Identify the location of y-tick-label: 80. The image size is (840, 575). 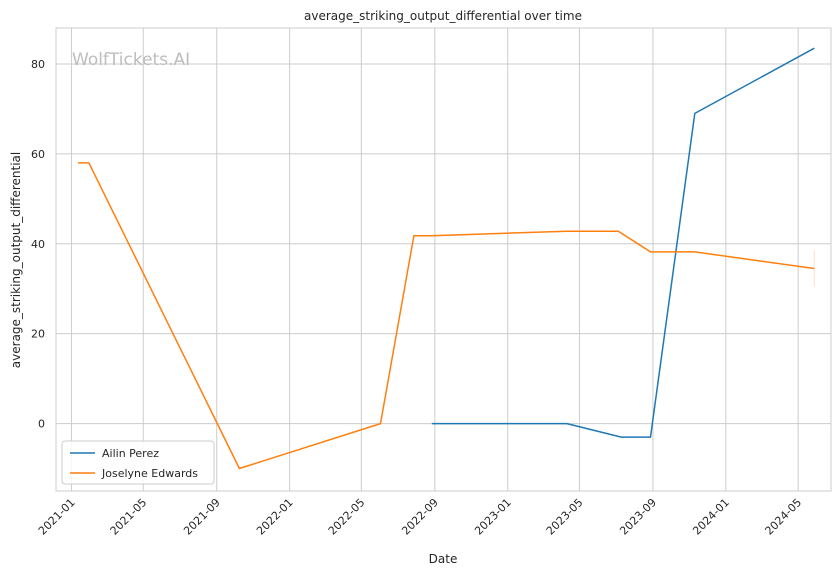
(38, 64).